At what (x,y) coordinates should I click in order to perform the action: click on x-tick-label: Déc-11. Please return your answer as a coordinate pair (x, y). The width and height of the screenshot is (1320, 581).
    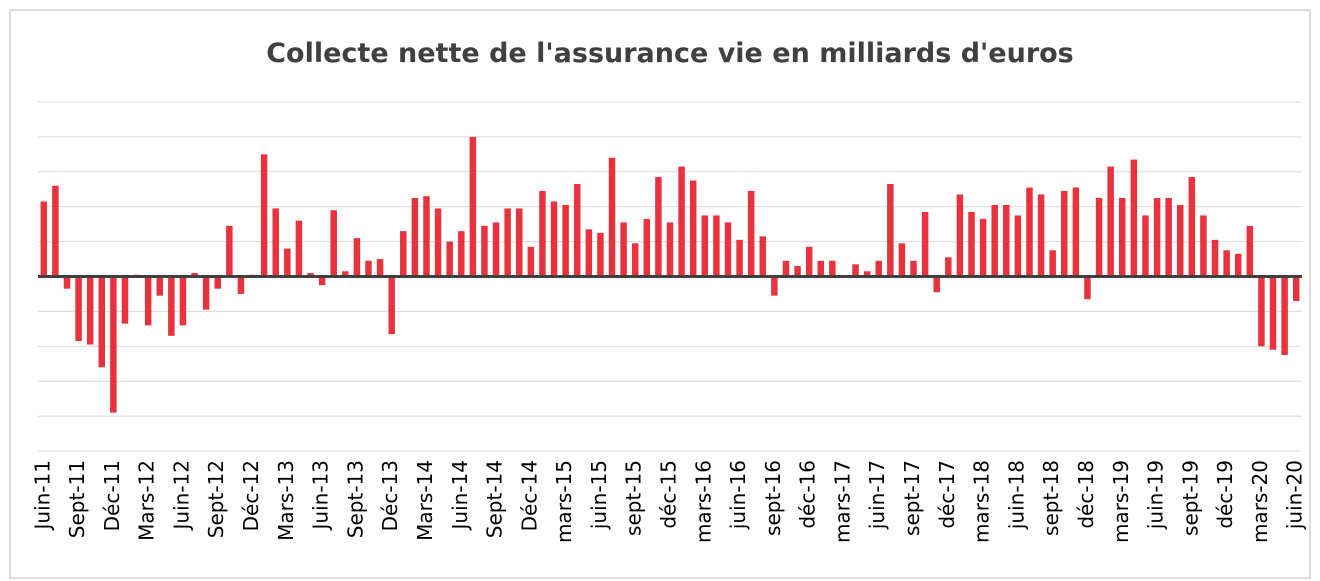
    Looking at the image, I should click on (112, 495).